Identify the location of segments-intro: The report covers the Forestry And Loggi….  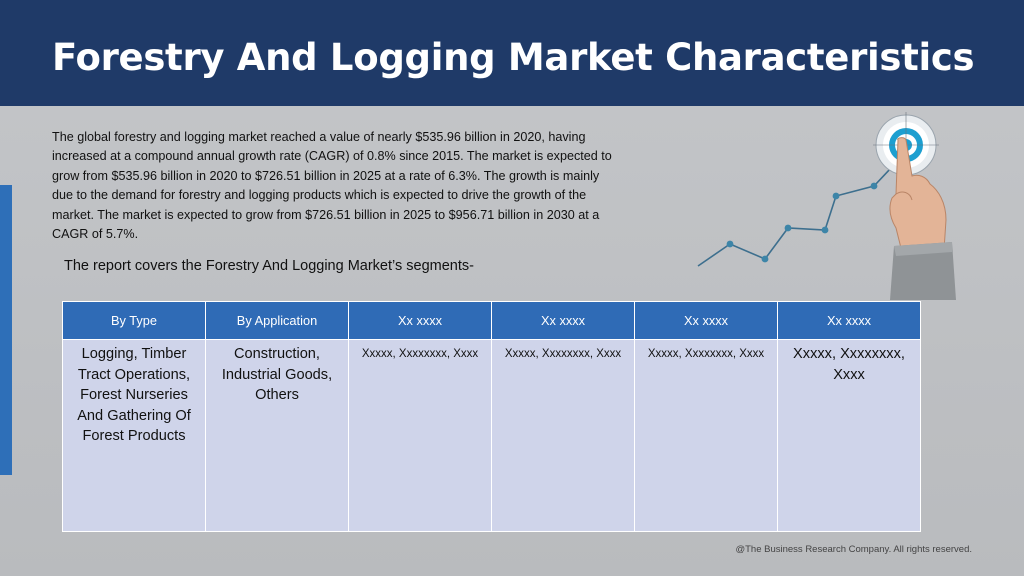
(269, 266).